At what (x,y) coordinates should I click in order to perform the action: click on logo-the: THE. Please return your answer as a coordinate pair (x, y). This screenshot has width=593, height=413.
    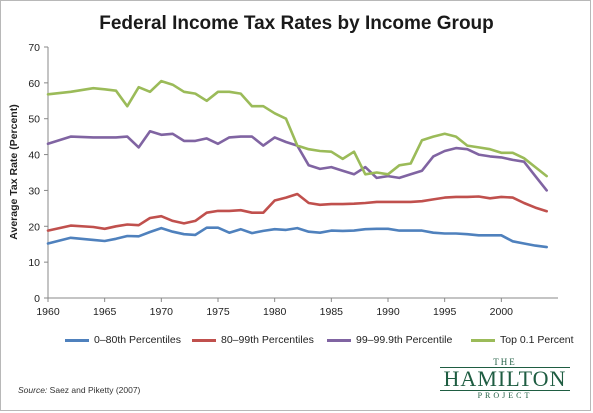
    Looking at the image, I should click on (505, 362).